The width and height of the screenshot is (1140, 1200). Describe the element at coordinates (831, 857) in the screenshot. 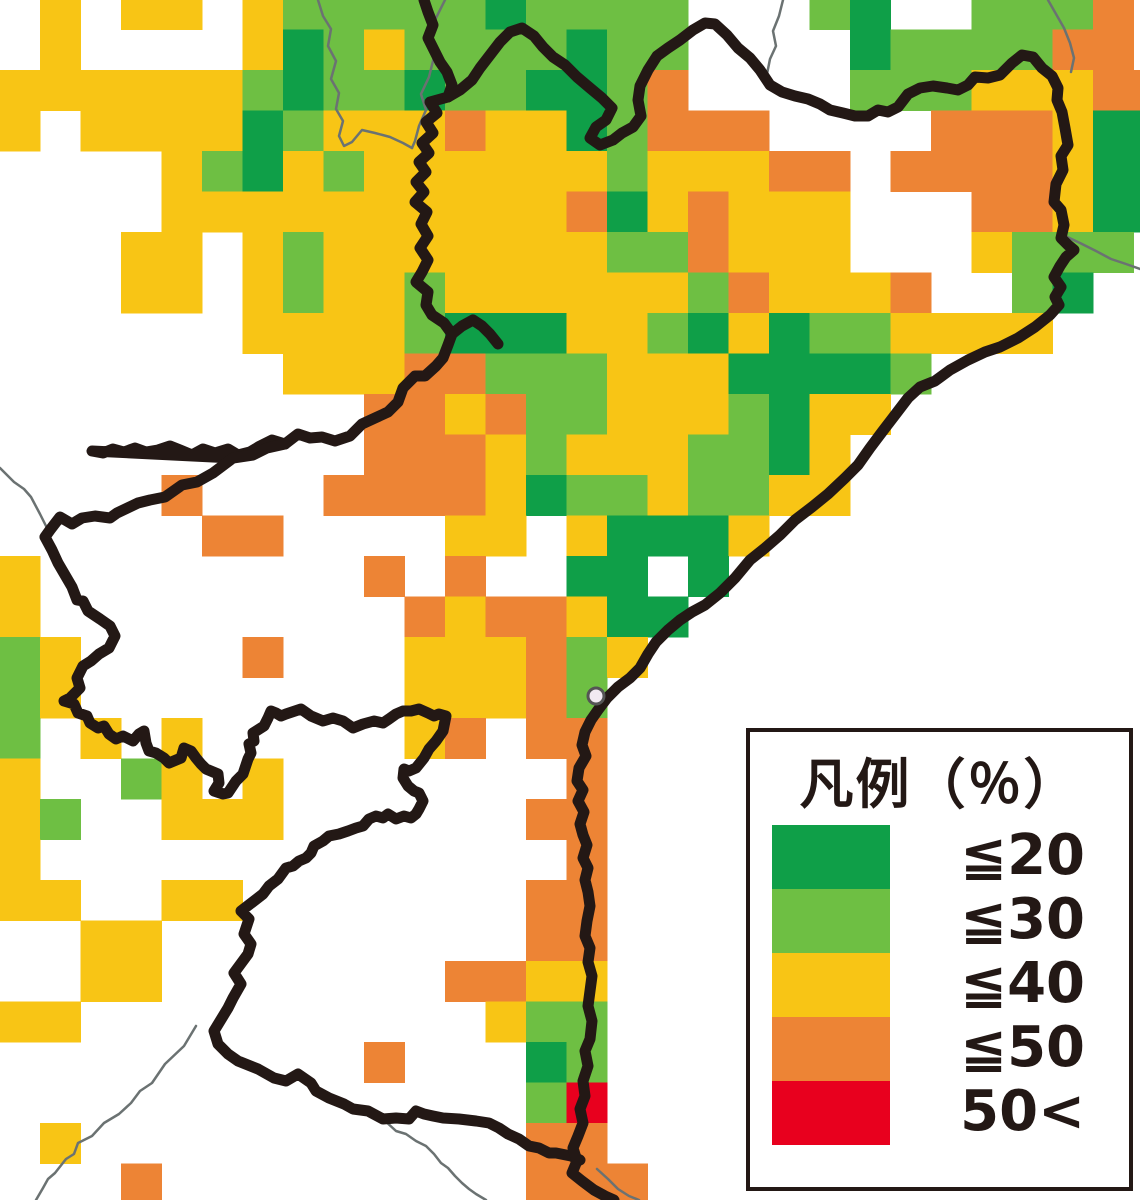

I see `legend-swatch-le20-icon` at that location.